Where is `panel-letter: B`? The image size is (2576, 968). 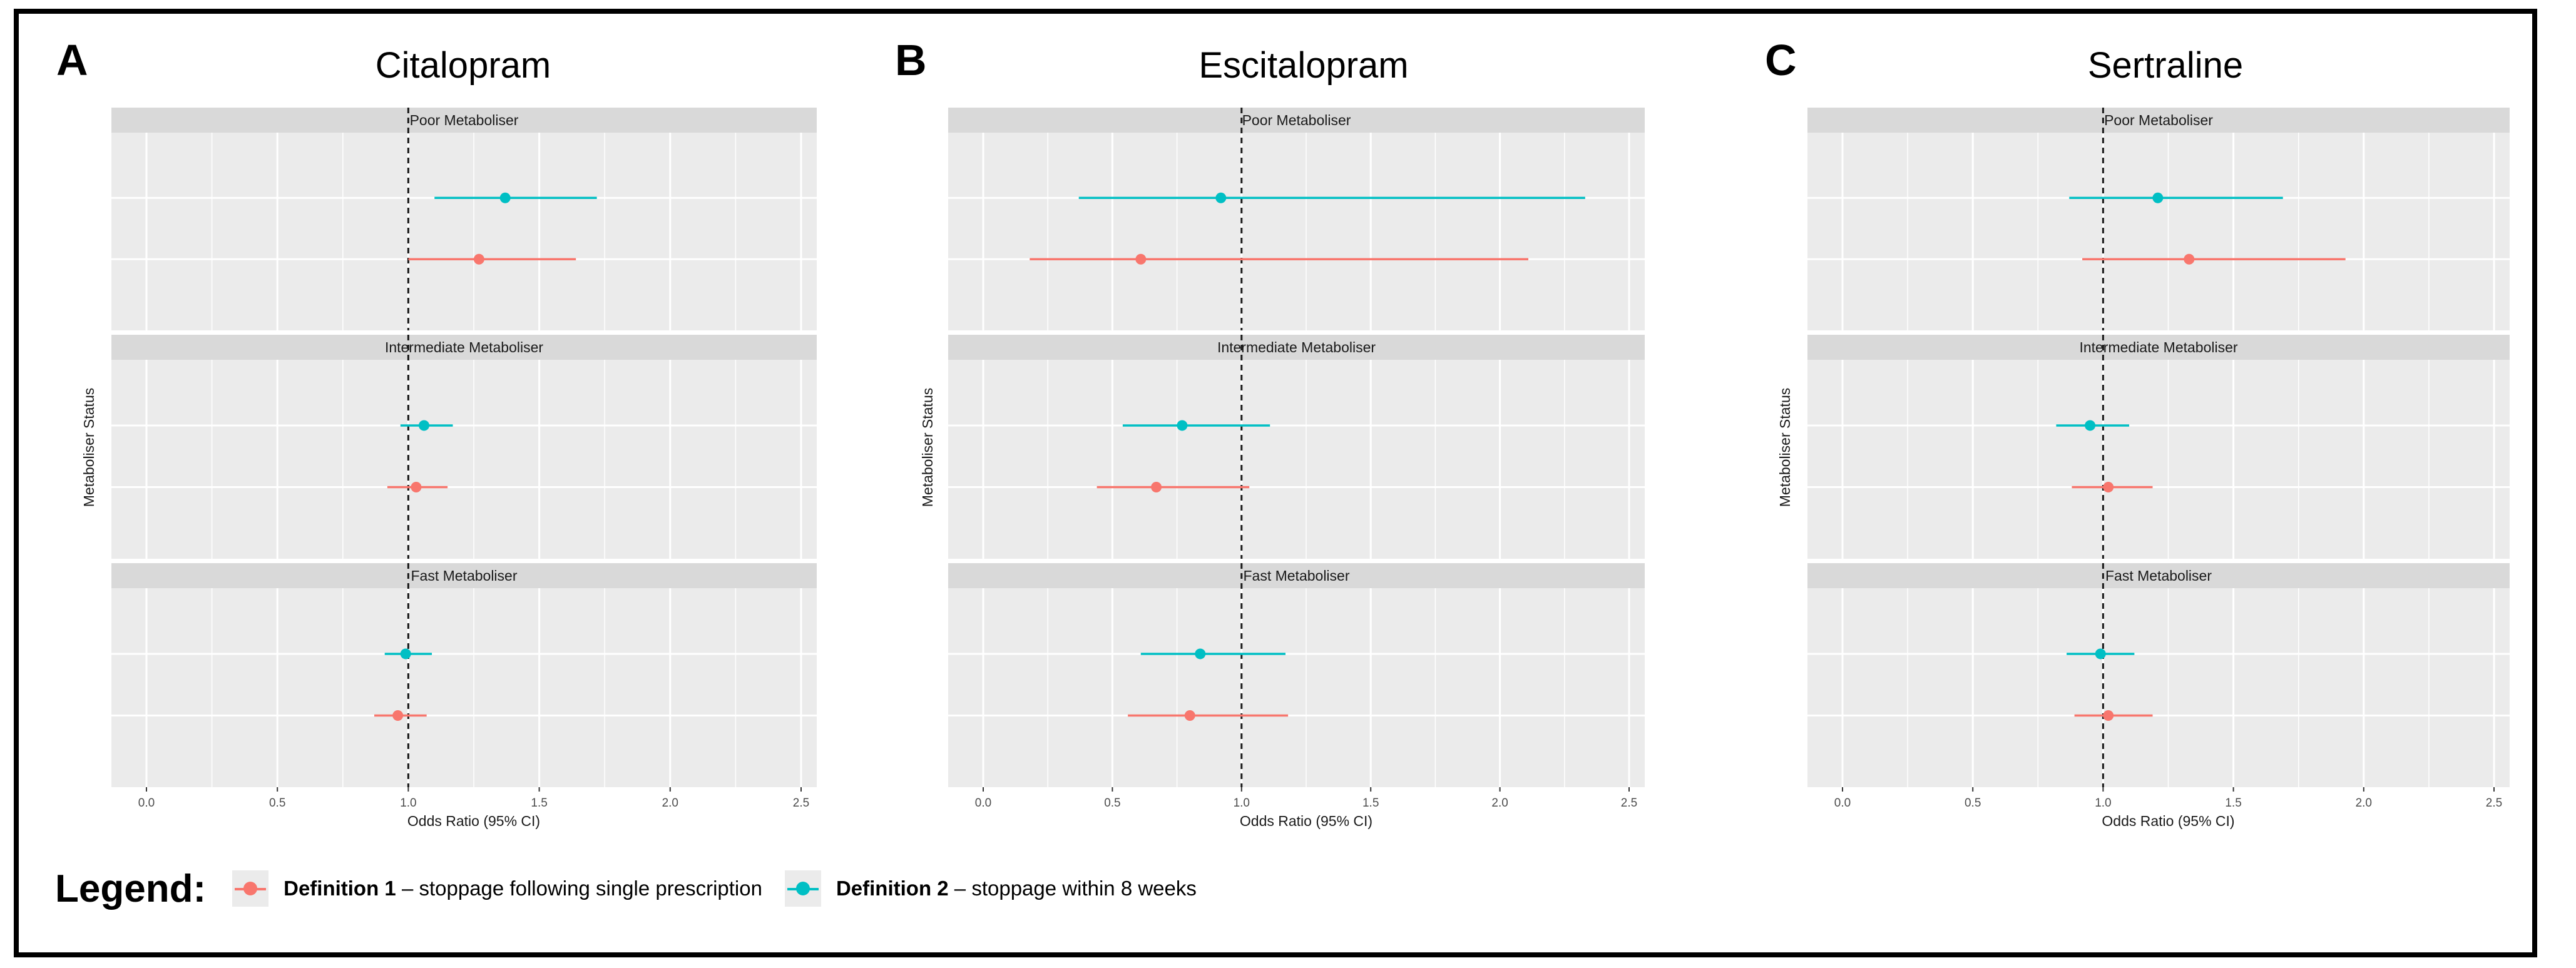 panel-letter: B is located at coordinates (911, 60).